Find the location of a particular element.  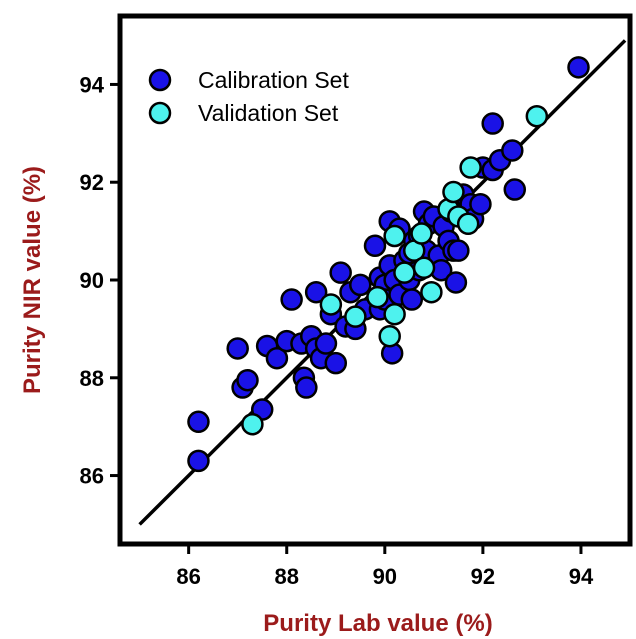

y-tick-label: 92 is located at coordinates (92, 182).